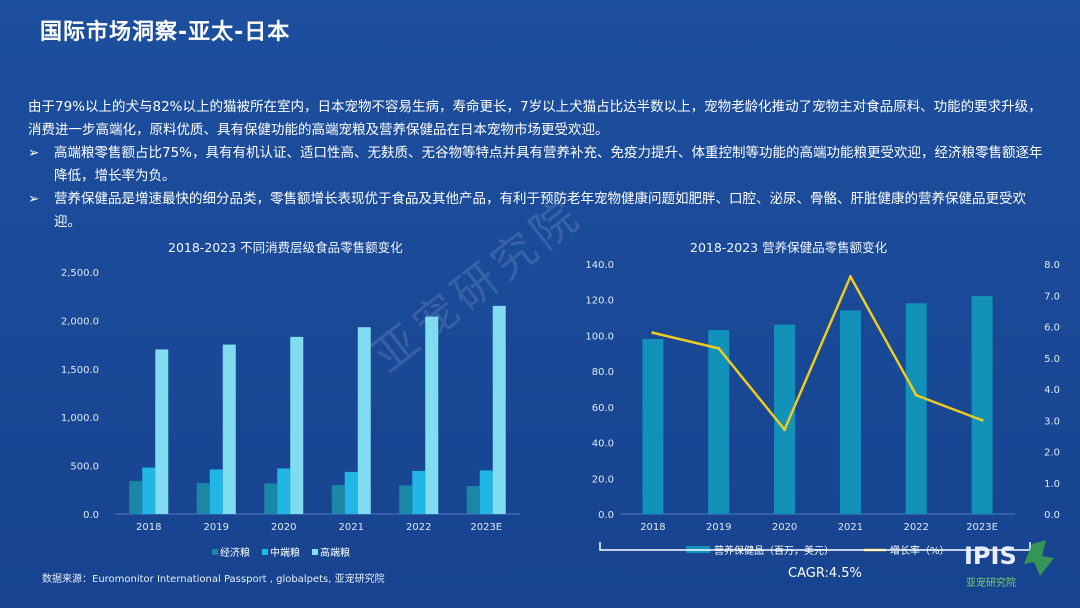 The height and width of the screenshot is (608, 1080). I want to click on y2-tick-label: 6.0, so click(1052, 328).